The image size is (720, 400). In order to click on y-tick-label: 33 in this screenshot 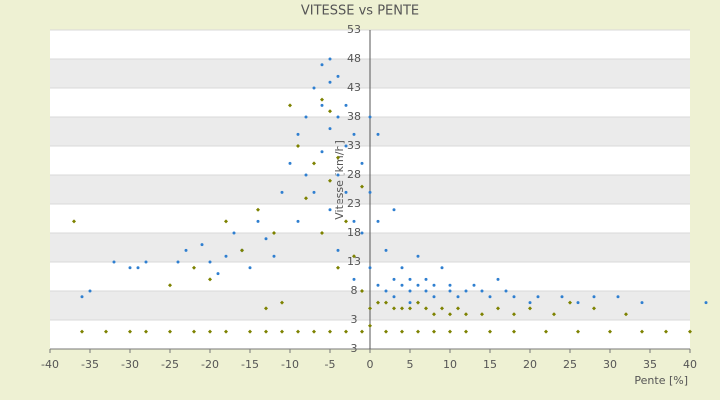, I will do `click(354, 145)`.